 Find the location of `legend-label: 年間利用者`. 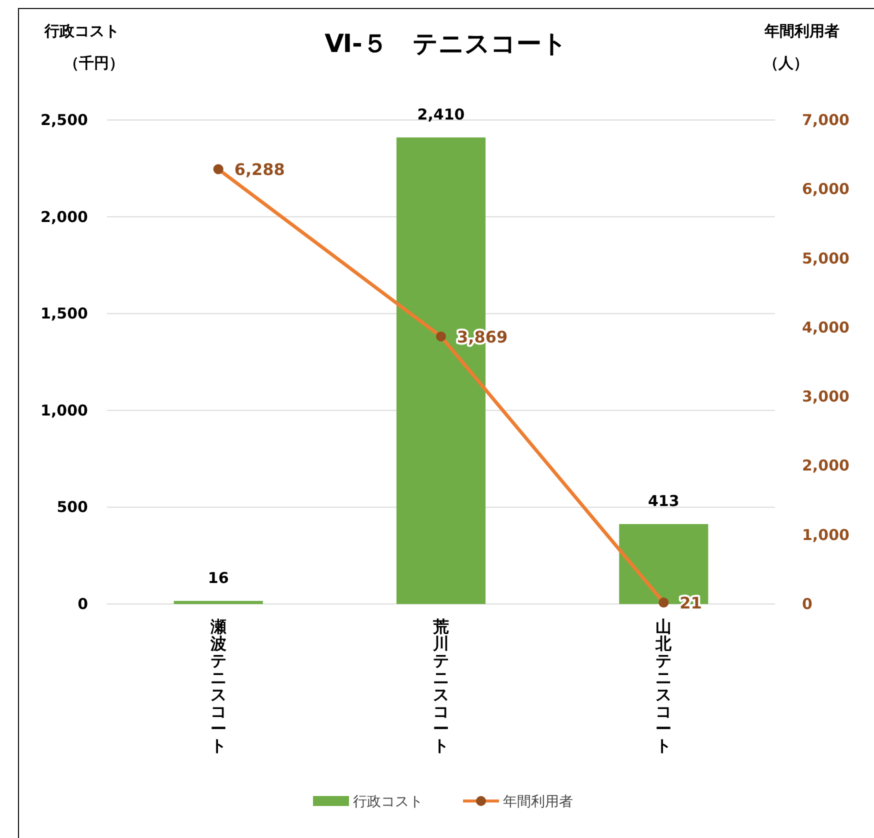

legend-label: 年間利用者 is located at coordinates (538, 802).